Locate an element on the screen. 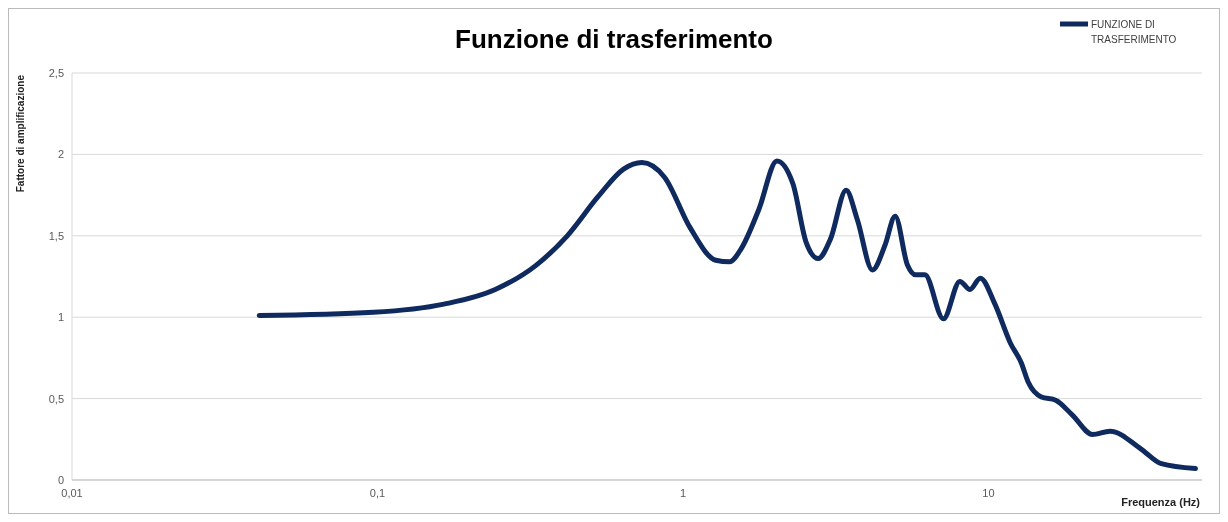 This screenshot has height=522, width=1228. legend-label: FUNZIONE DI TRASFERIMENTO is located at coordinates (1134, 32).